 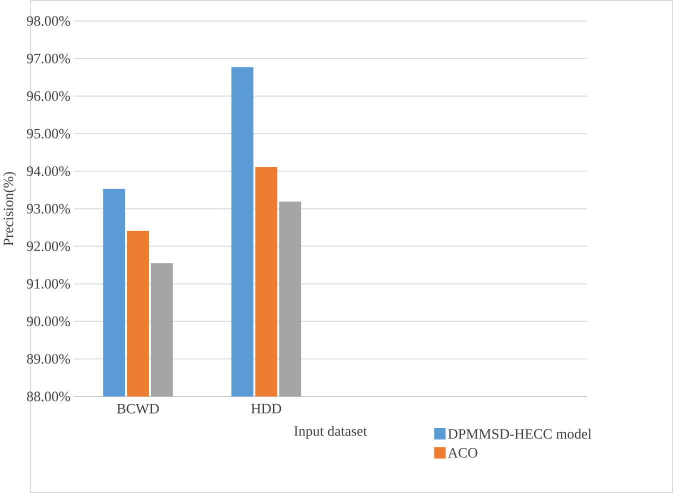 I want to click on y-tick-label: 94.00%, so click(x=48, y=171).